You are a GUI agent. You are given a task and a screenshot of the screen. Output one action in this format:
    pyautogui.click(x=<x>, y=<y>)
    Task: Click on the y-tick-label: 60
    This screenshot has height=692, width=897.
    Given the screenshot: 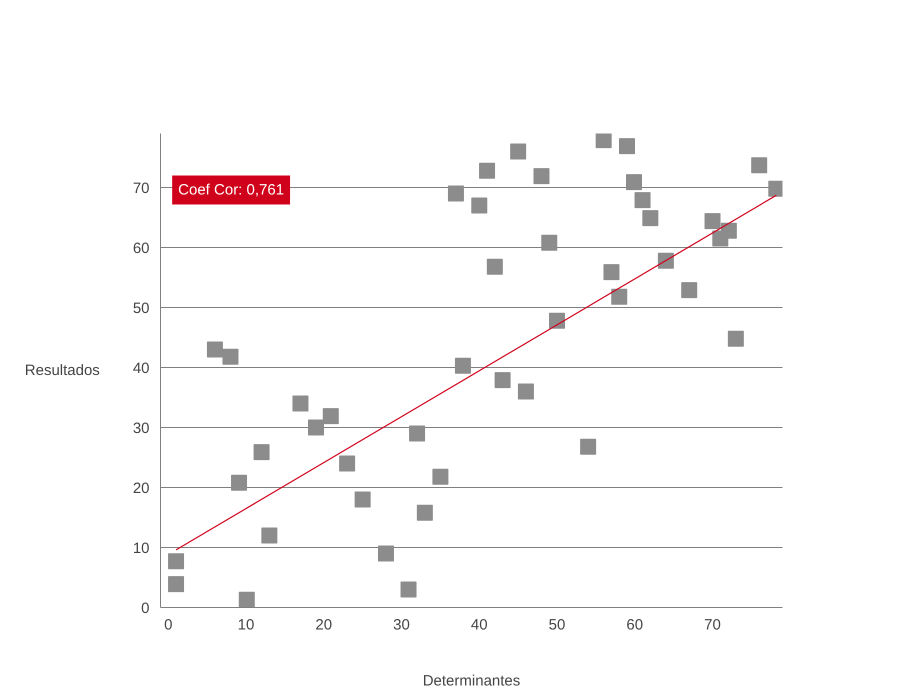 What is the action you would take?
    pyautogui.click(x=141, y=248)
    